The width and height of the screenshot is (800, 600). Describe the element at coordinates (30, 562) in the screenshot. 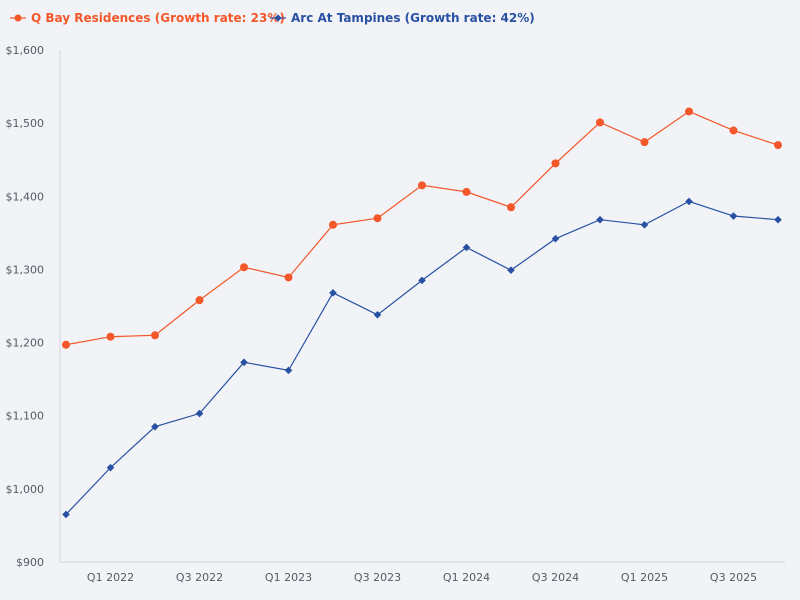

I see `y-tick-label: $900` at that location.